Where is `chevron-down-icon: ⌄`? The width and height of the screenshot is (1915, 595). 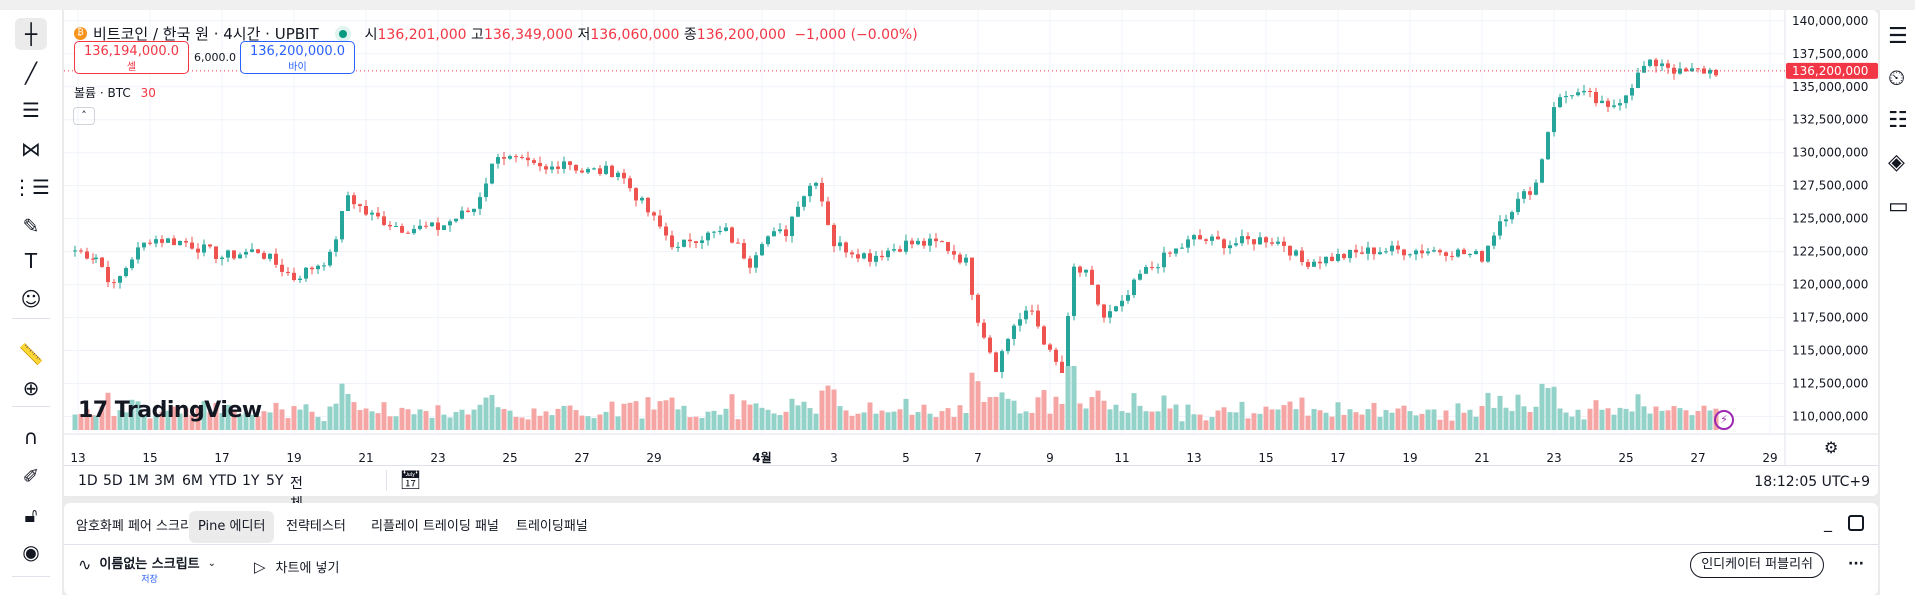 chevron-down-icon: ⌄ is located at coordinates (212, 563).